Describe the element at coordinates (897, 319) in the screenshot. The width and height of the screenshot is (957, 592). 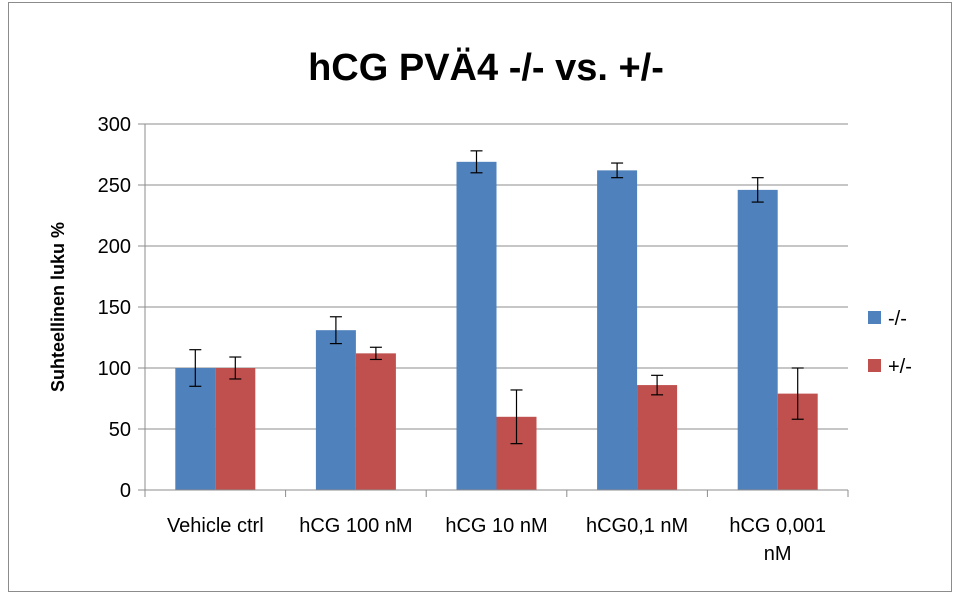
I see `legend-label: -/-` at that location.